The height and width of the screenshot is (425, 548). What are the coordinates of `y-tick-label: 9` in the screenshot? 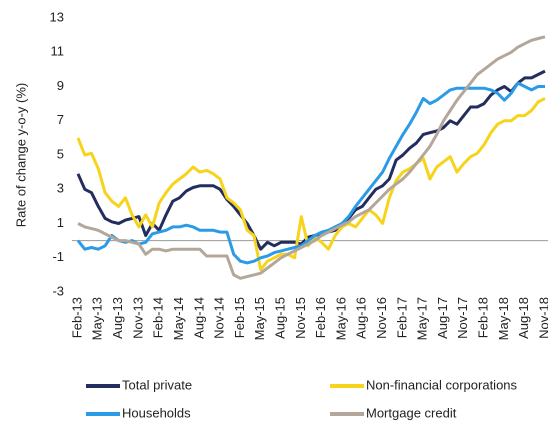 It's located at (60, 85).